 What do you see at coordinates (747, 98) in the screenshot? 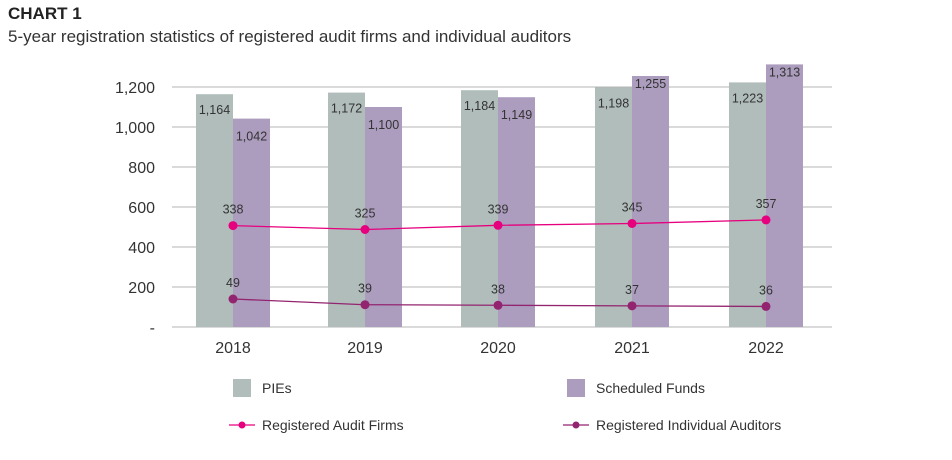
I see `bar-data-label: 1,223` at bounding box center [747, 98].